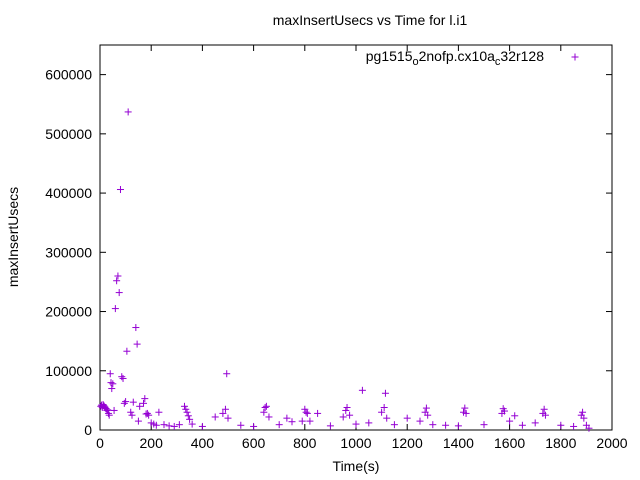 The width and height of the screenshot is (640, 480). What do you see at coordinates (100, 443) in the screenshot?
I see `x-tick-label: 0` at bounding box center [100, 443].